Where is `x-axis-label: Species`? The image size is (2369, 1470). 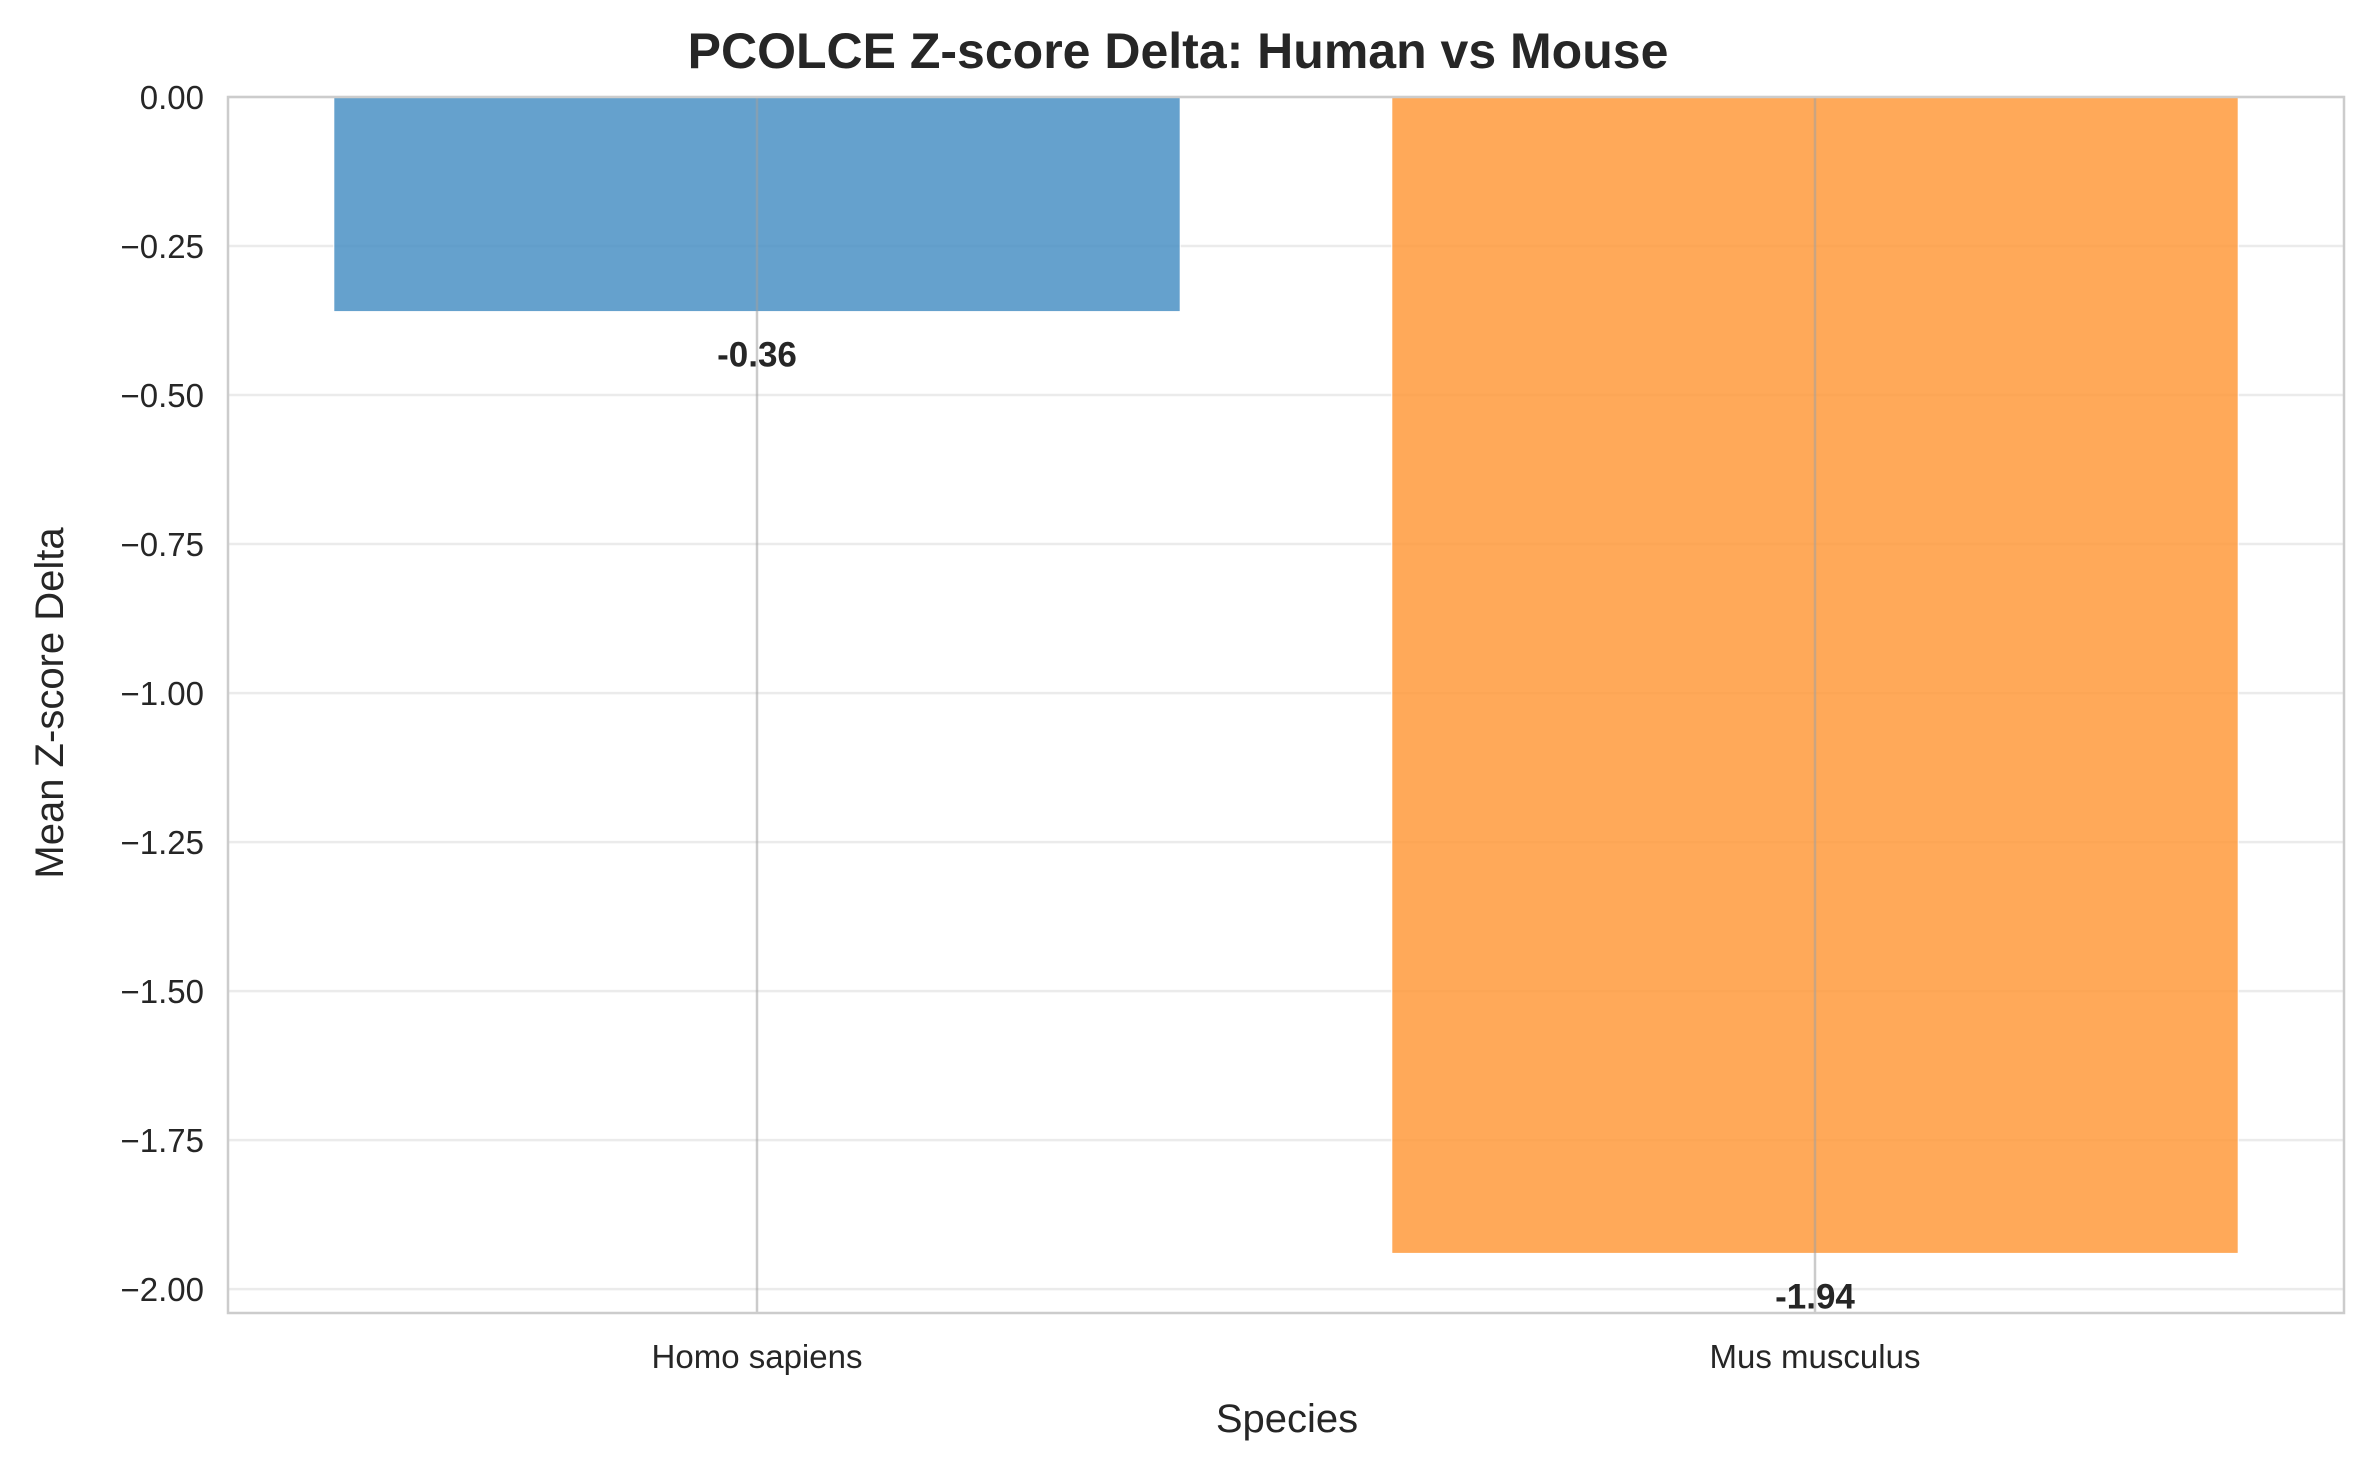
x-axis-label: Species is located at coordinates (1287, 1419).